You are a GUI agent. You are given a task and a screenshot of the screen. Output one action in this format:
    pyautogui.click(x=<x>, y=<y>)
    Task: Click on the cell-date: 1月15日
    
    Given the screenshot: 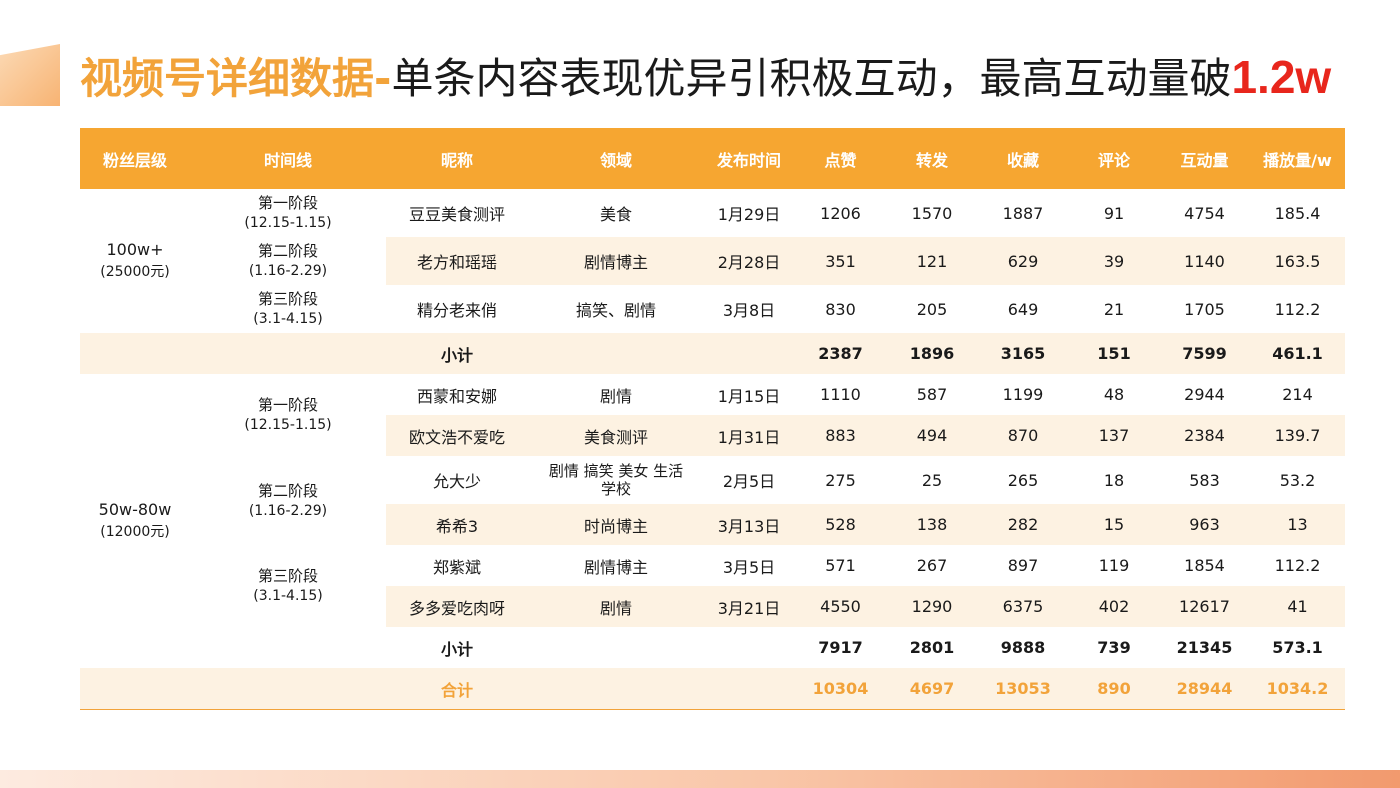 What is the action you would take?
    pyautogui.click(x=749, y=396)
    